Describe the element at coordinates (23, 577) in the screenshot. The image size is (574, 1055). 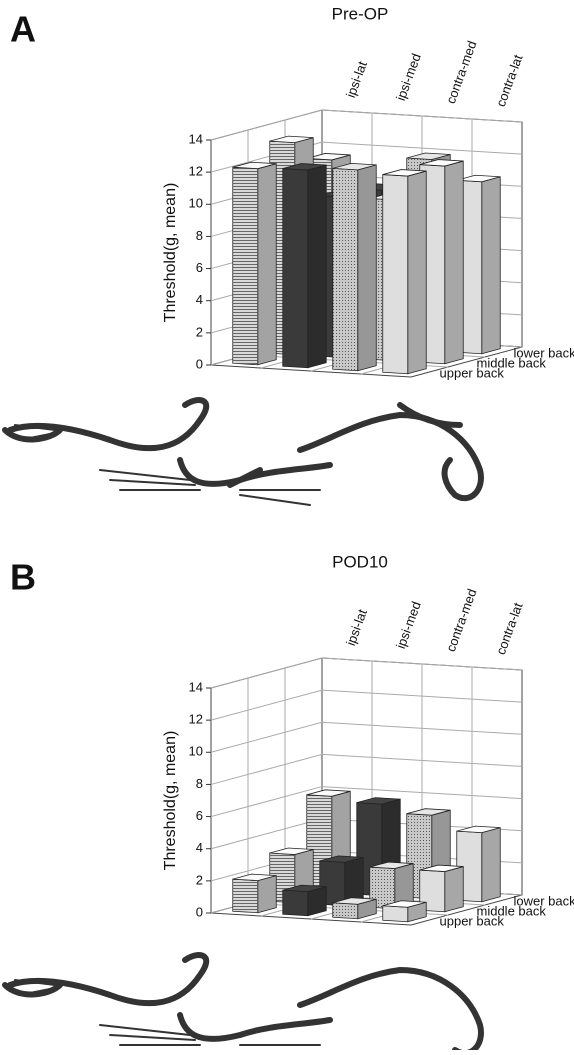
I see `panel-label: B` at that location.